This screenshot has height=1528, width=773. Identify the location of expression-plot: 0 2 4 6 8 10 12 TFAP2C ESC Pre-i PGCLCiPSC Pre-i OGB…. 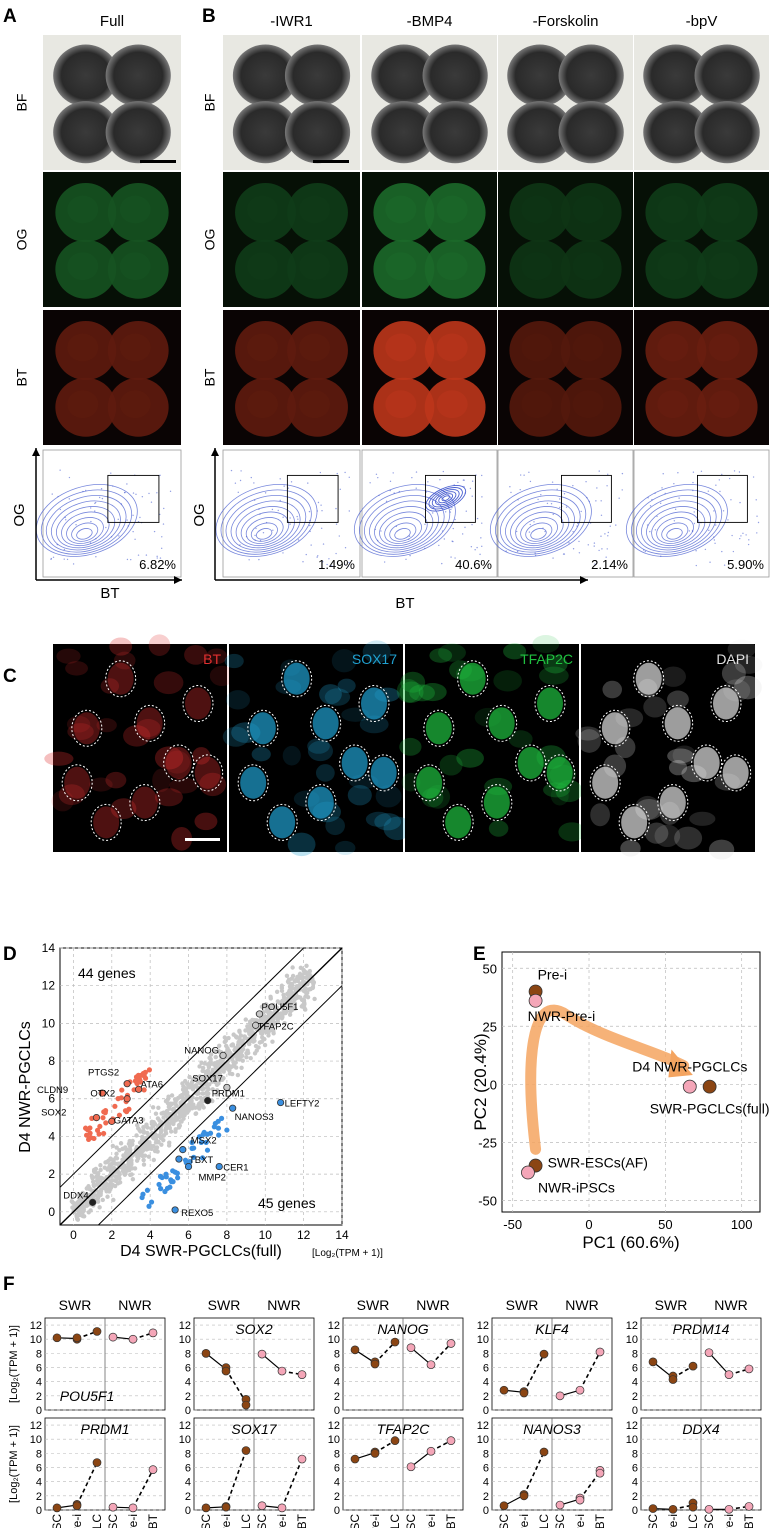
(396, 1472).